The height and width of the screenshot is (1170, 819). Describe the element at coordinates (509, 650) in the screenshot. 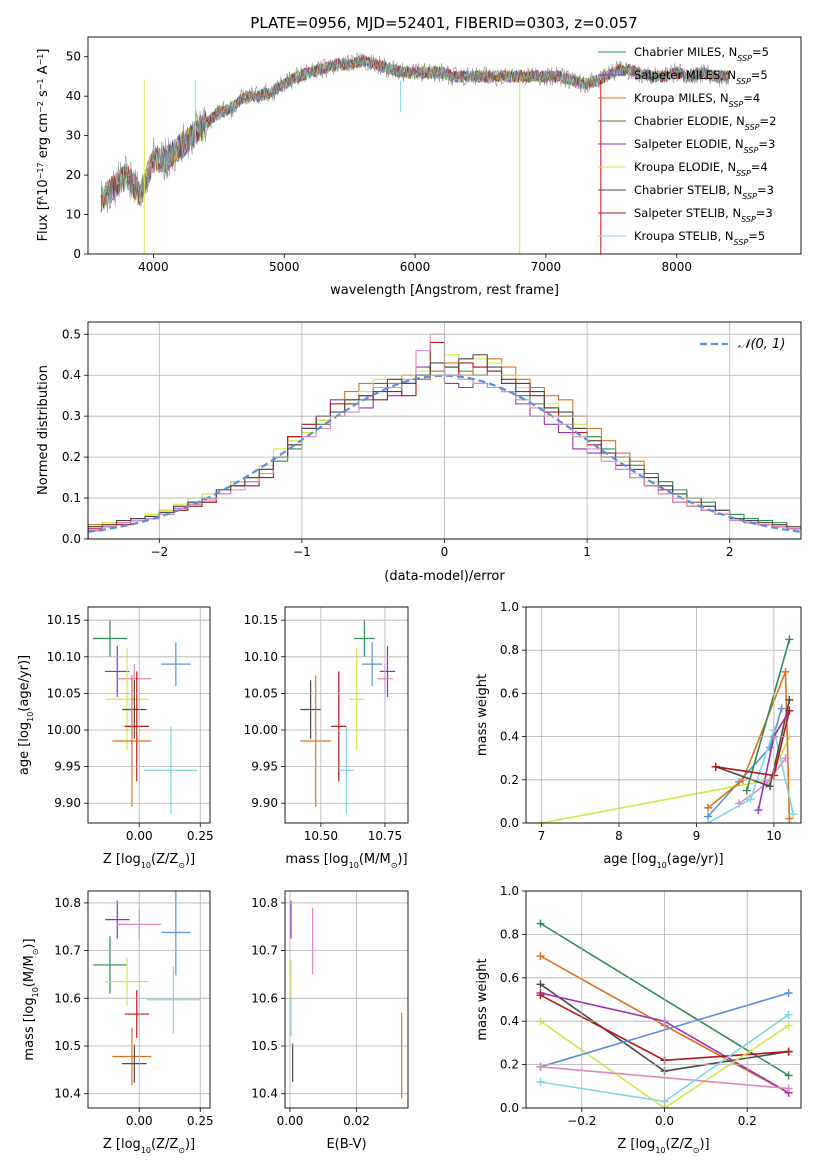

I see `y-tick-label: 0.8` at that location.